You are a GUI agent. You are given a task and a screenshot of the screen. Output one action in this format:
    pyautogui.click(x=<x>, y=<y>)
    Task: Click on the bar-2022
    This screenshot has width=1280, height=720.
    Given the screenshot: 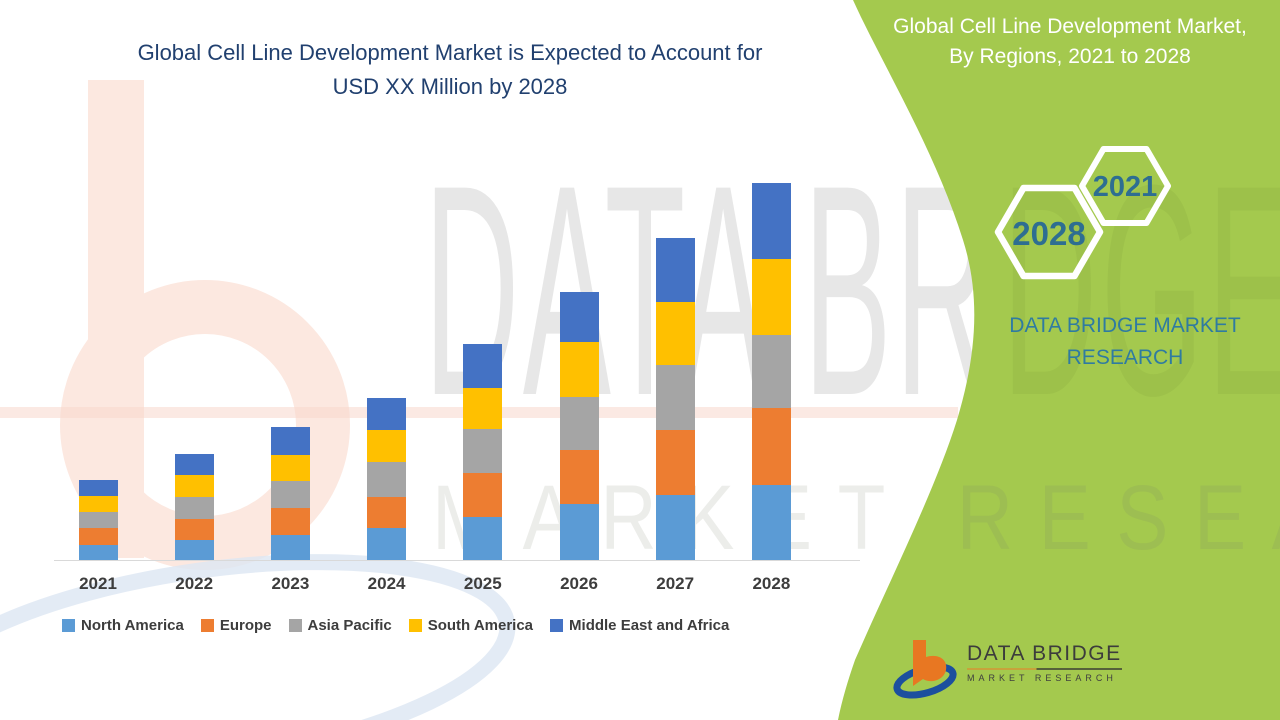 What is the action you would take?
    pyautogui.click(x=194, y=507)
    